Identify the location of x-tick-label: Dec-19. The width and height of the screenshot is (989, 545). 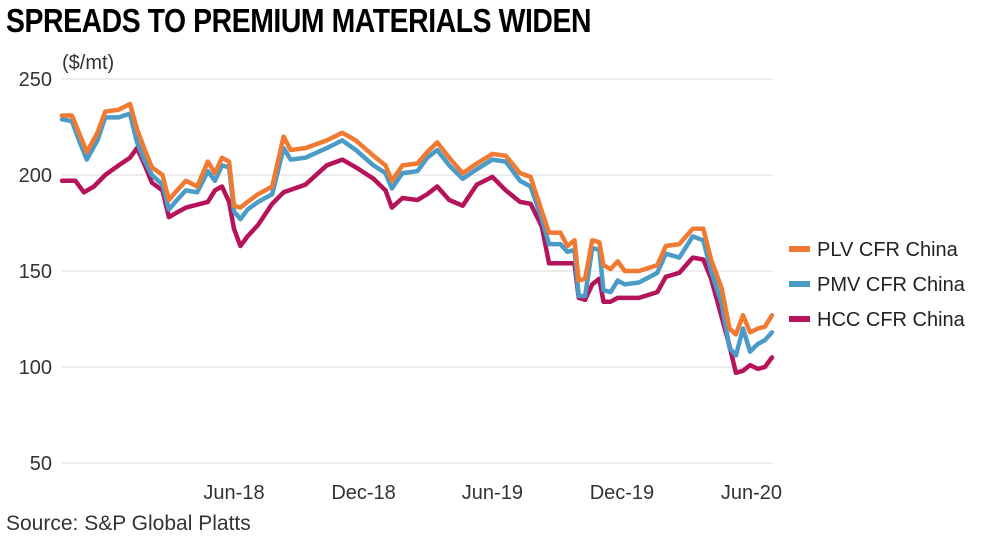
(622, 493).